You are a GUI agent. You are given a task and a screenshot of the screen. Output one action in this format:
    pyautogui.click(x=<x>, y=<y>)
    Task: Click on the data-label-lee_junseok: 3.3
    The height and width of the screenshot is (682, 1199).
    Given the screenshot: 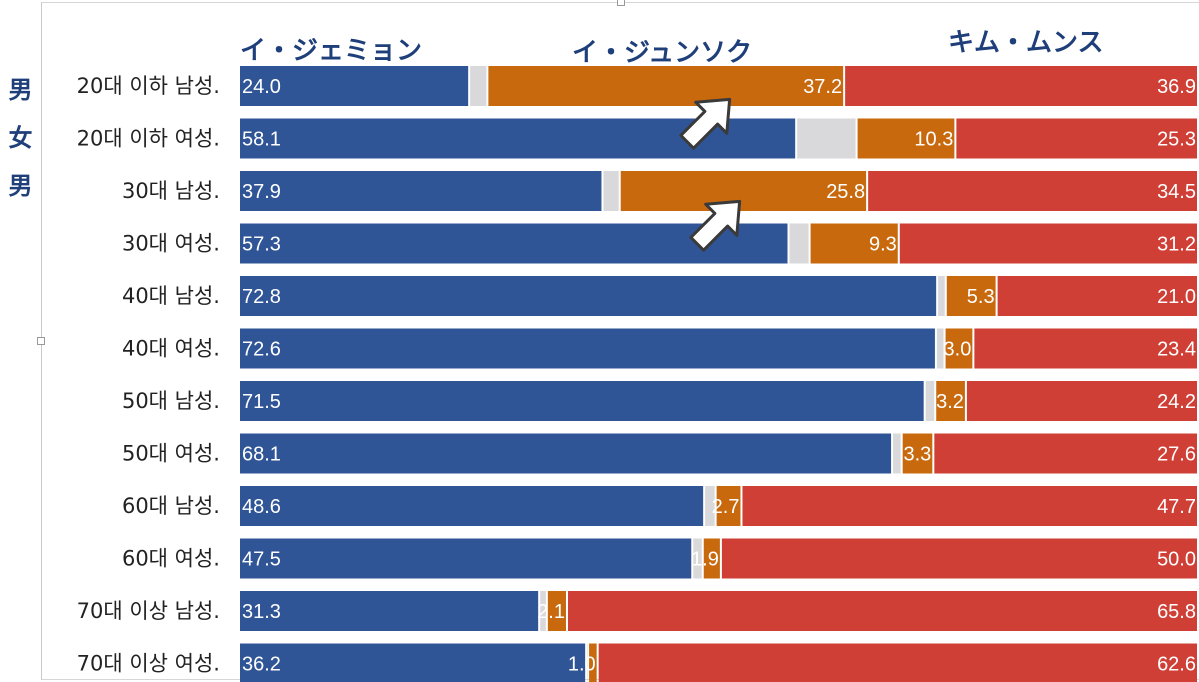 What is the action you would take?
    pyautogui.click(x=918, y=455)
    